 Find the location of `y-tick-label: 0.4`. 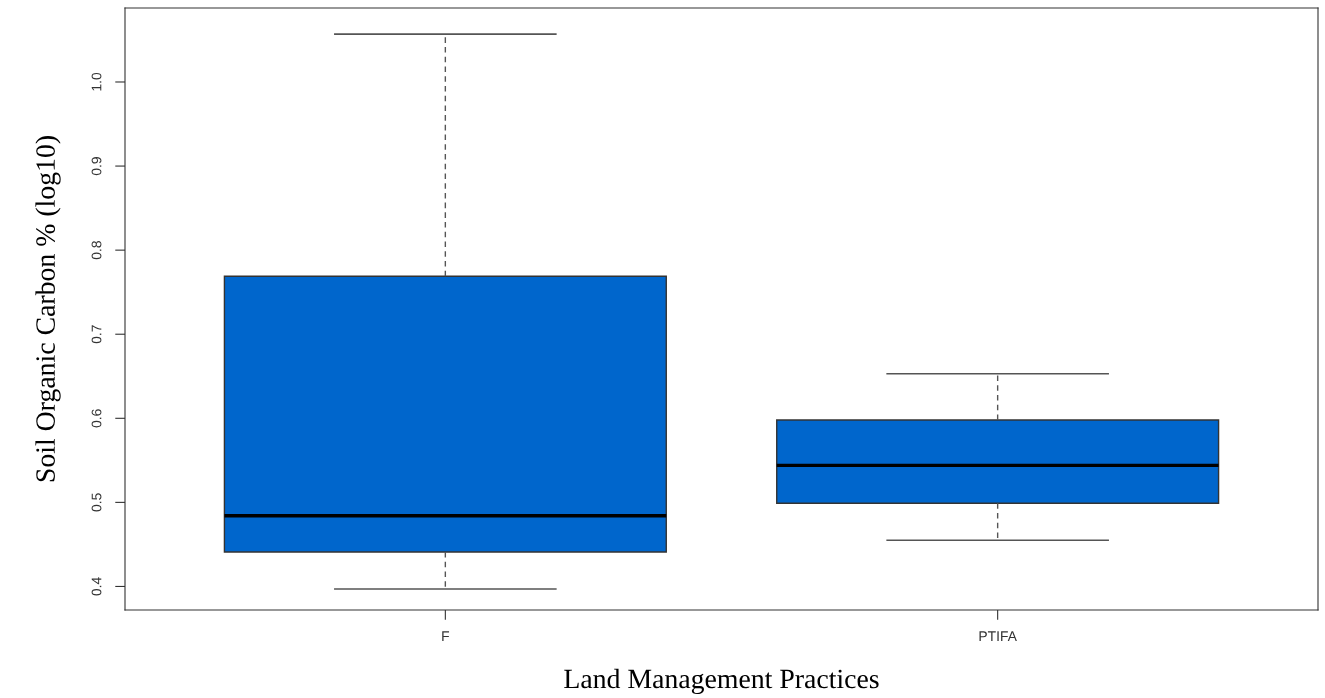

y-tick-label: 0.4 is located at coordinates (96, 586).